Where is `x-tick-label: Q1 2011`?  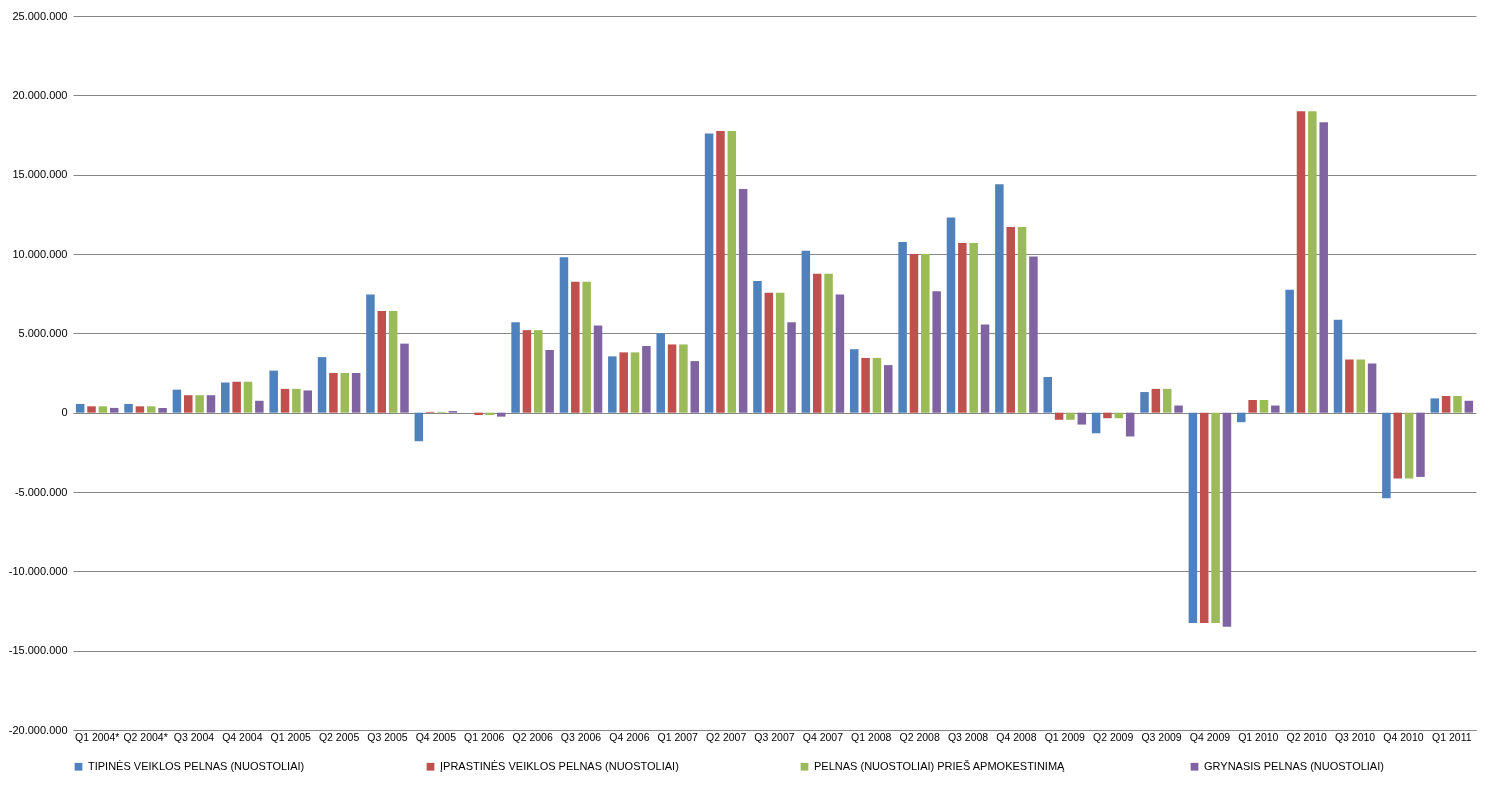
x-tick-label: Q1 2011 is located at coordinates (1452, 736).